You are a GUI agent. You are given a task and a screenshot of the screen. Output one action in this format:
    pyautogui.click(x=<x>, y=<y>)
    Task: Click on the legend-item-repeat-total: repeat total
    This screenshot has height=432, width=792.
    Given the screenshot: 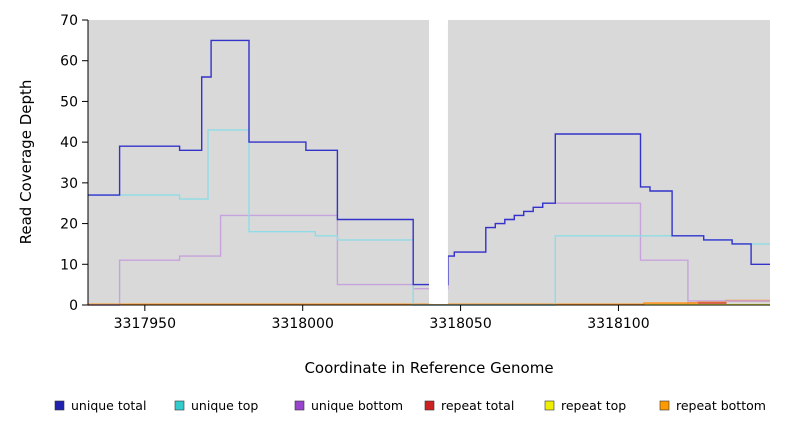 What is the action you would take?
    pyautogui.click(x=469, y=405)
    